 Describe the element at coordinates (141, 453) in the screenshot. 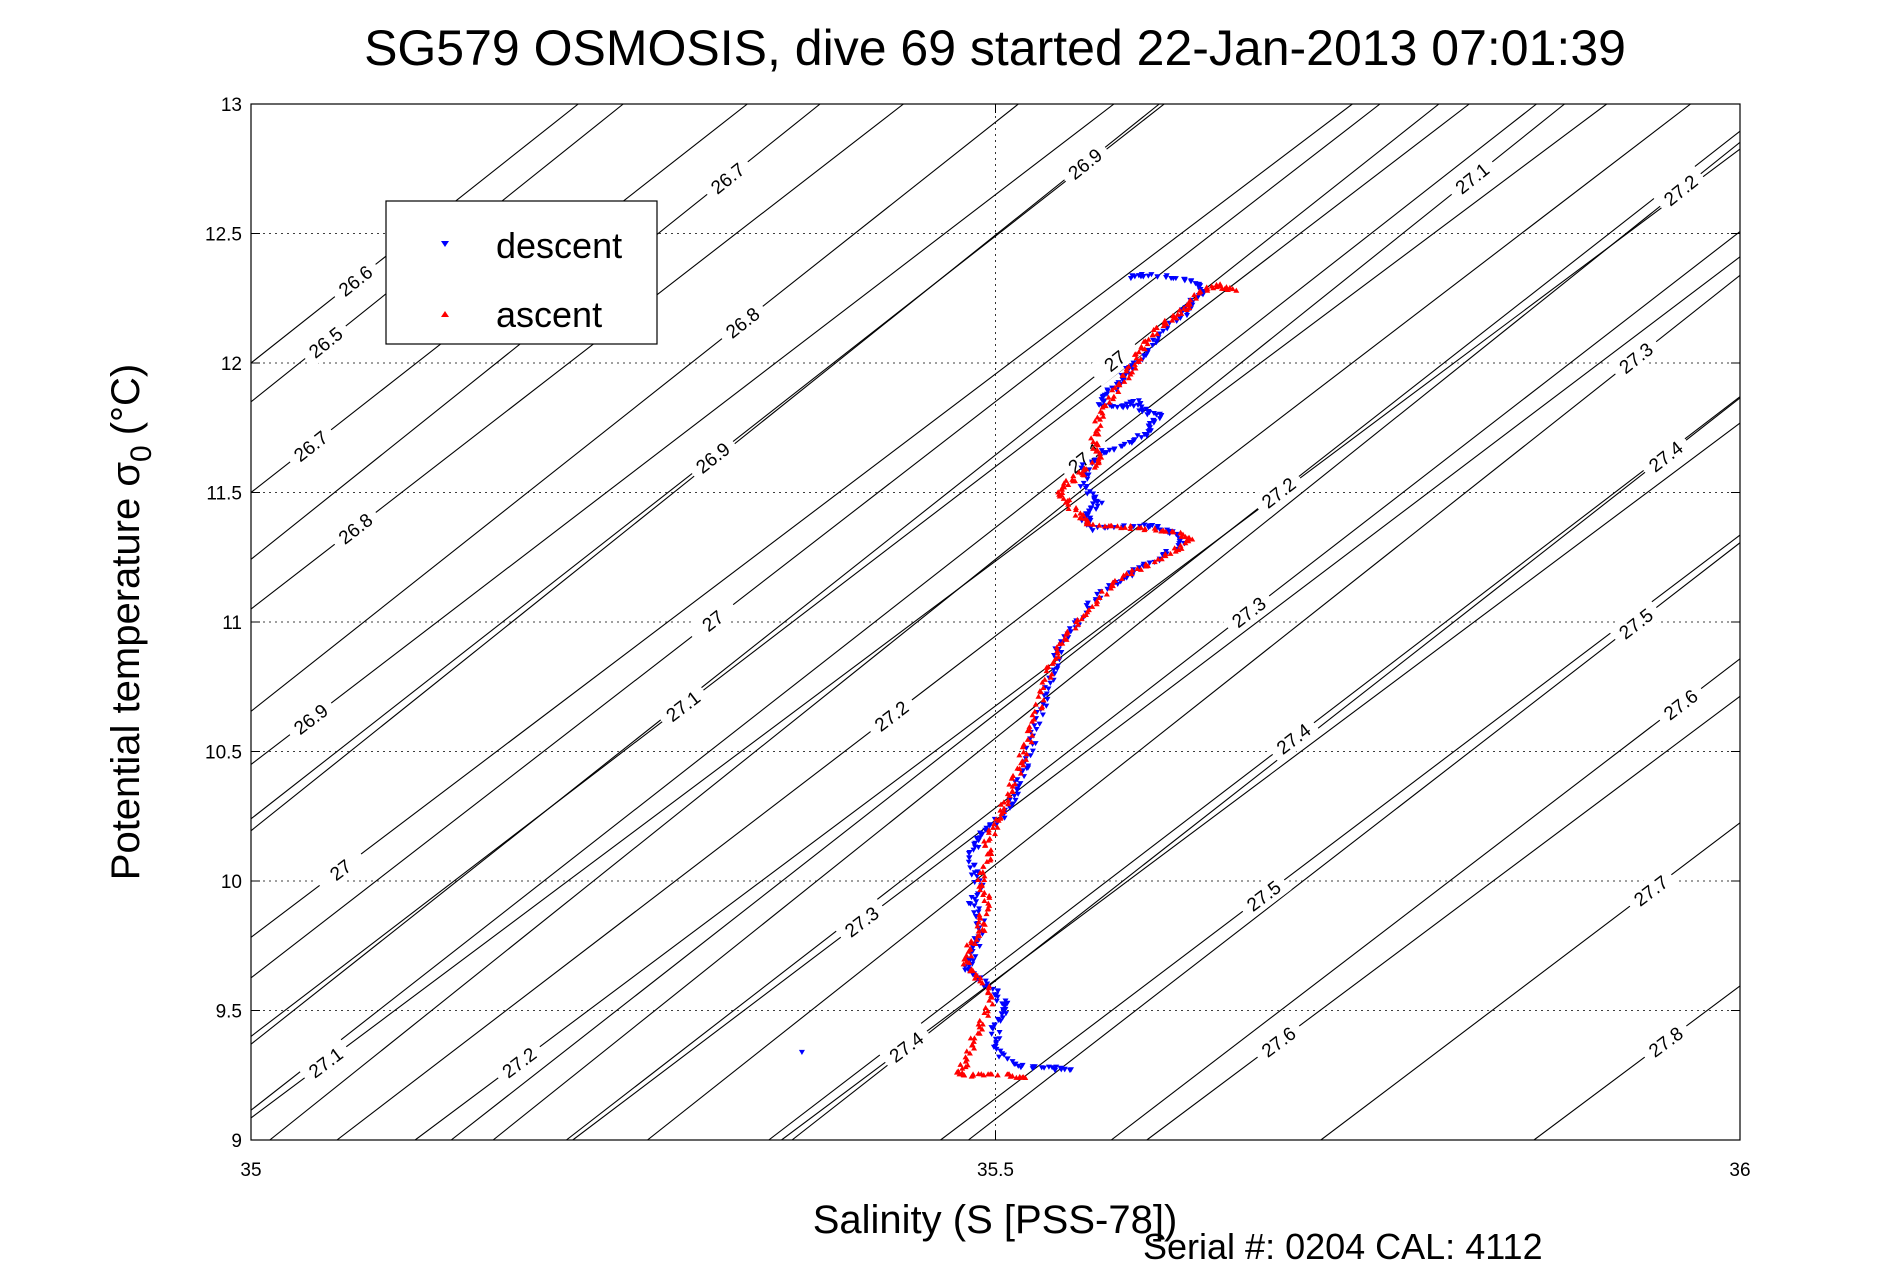

I see `y-axis-label-subscript: 0` at that location.